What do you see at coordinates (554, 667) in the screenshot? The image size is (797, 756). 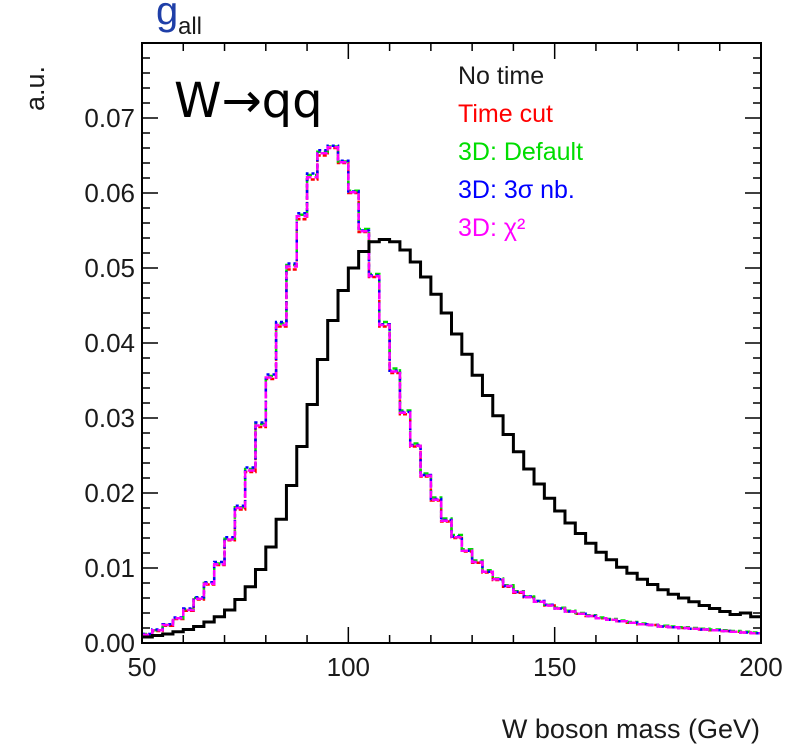 I see `x-tick-label: 150` at bounding box center [554, 667].